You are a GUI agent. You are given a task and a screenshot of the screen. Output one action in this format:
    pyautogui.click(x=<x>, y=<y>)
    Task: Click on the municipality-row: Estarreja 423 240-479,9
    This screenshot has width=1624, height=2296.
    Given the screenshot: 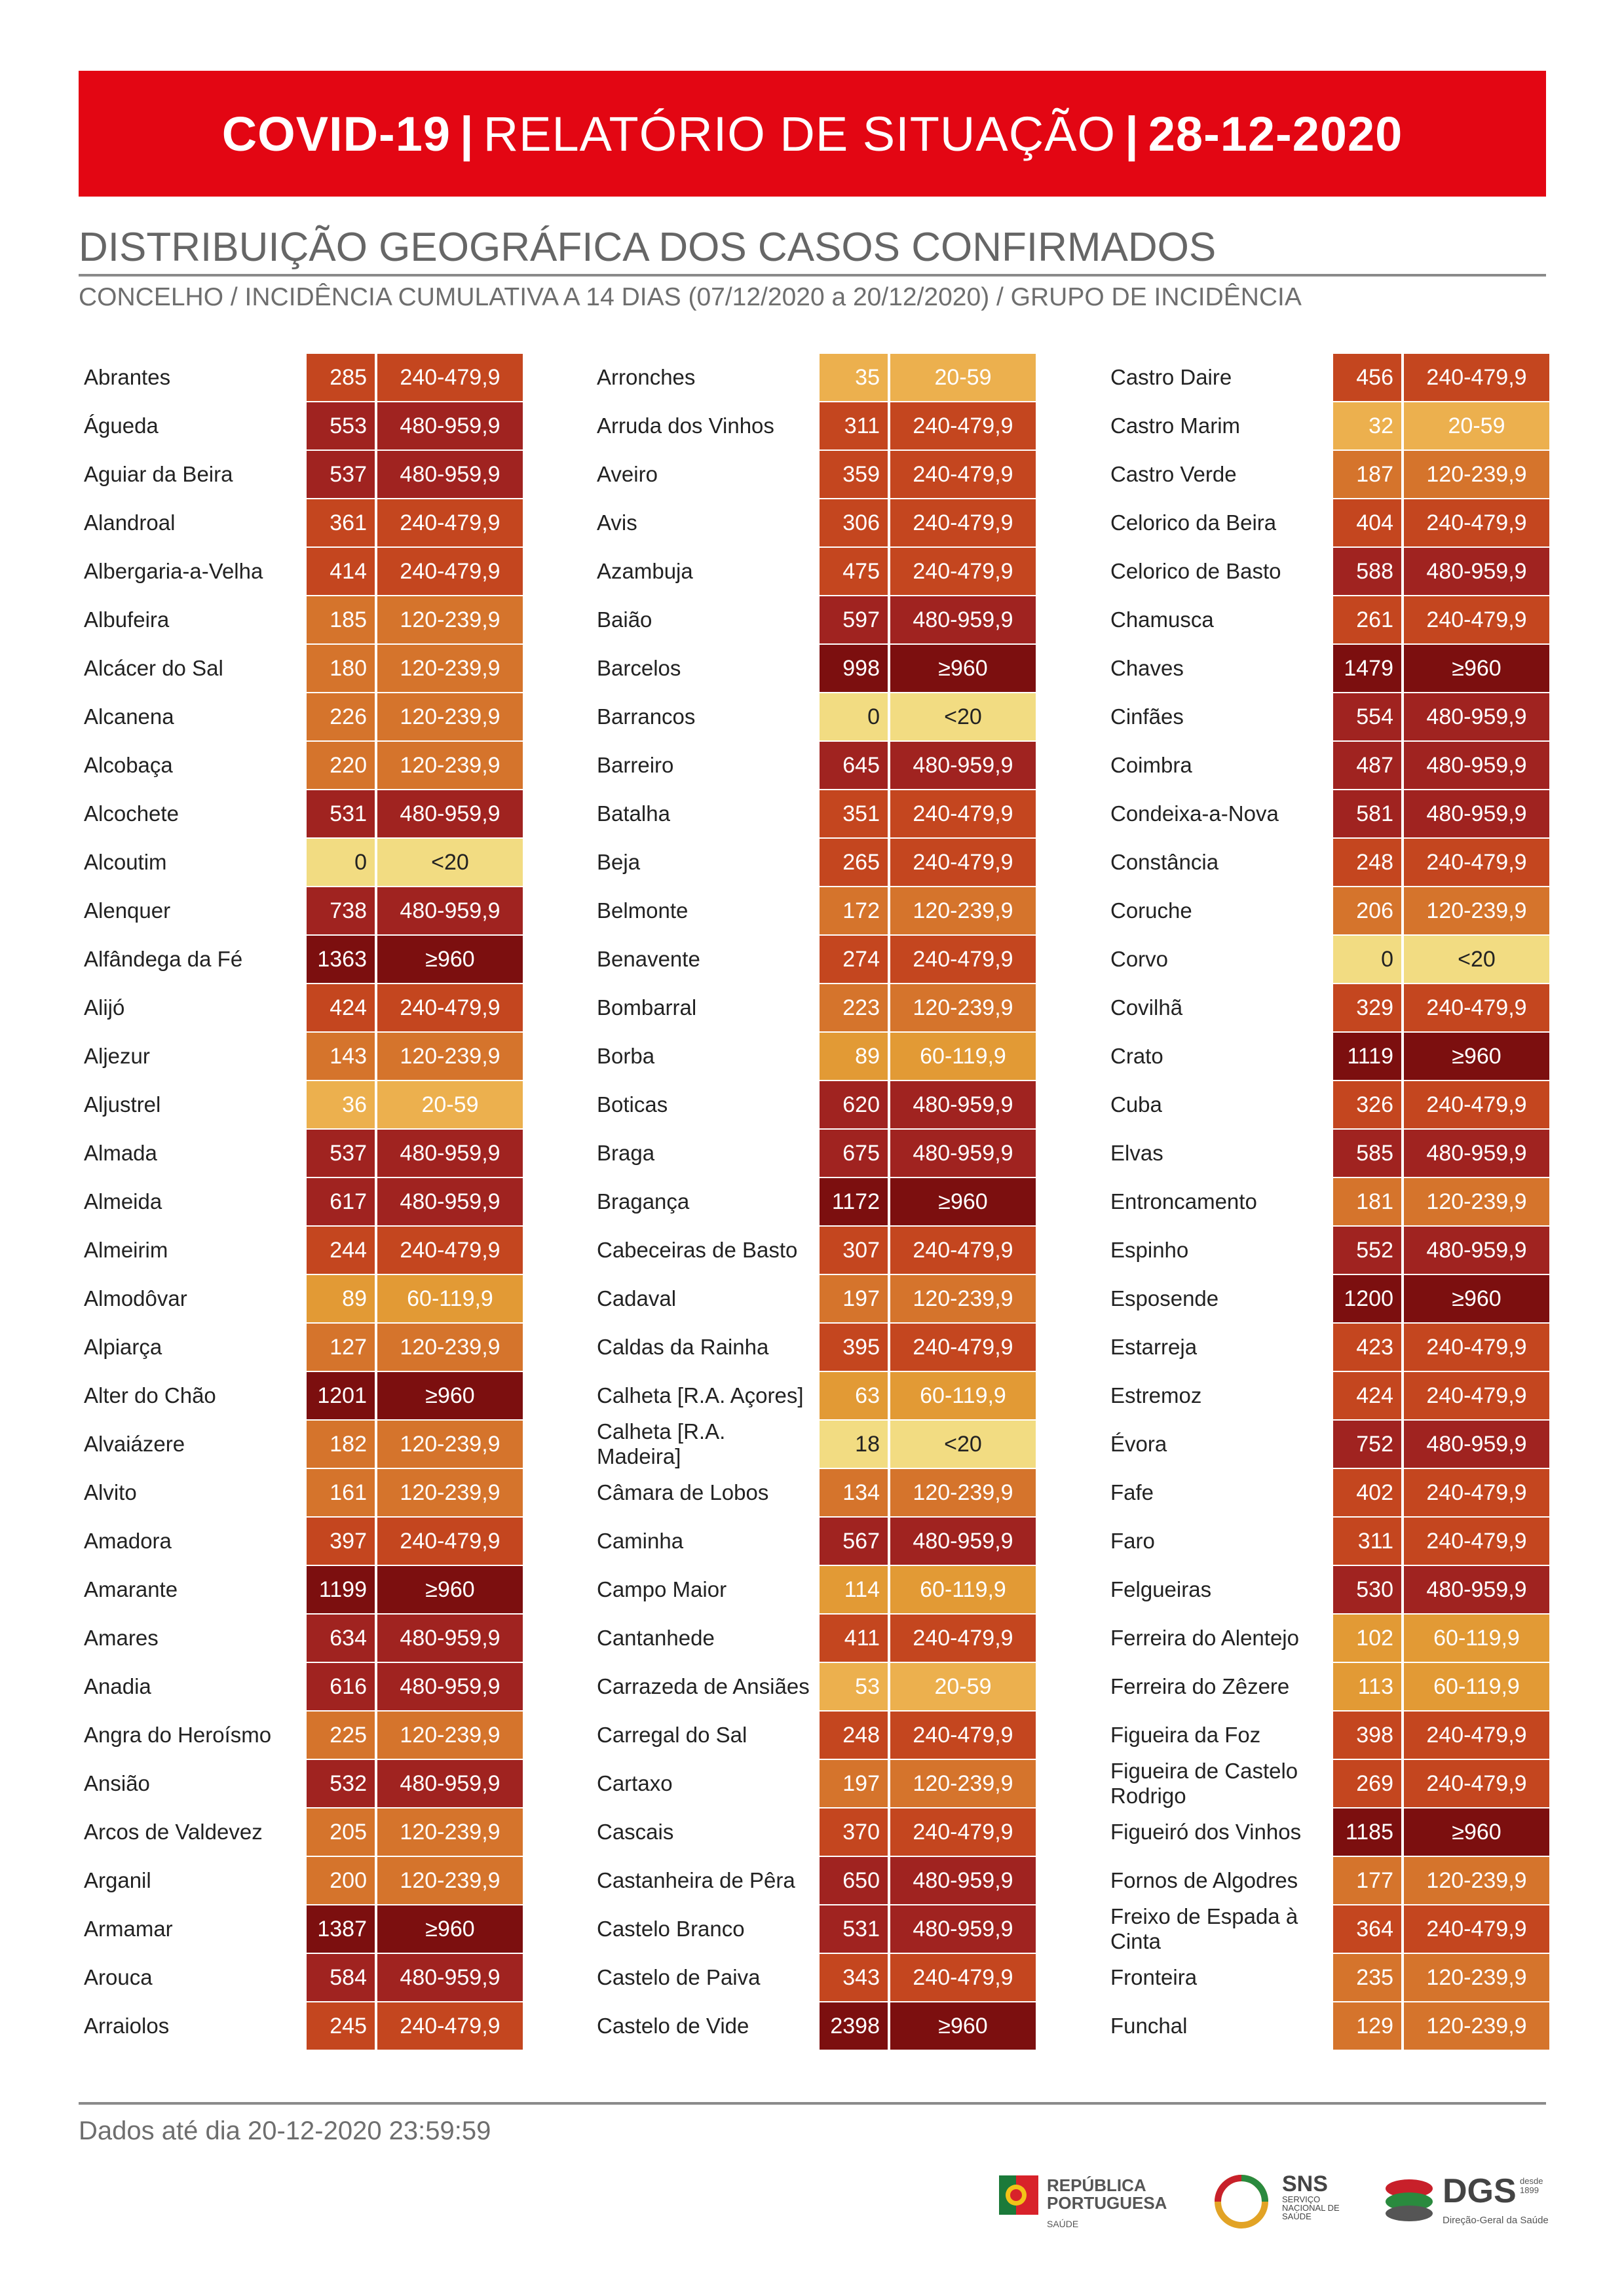 What is the action you would take?
    pyautogui.click(x=1328, y=1348)
    